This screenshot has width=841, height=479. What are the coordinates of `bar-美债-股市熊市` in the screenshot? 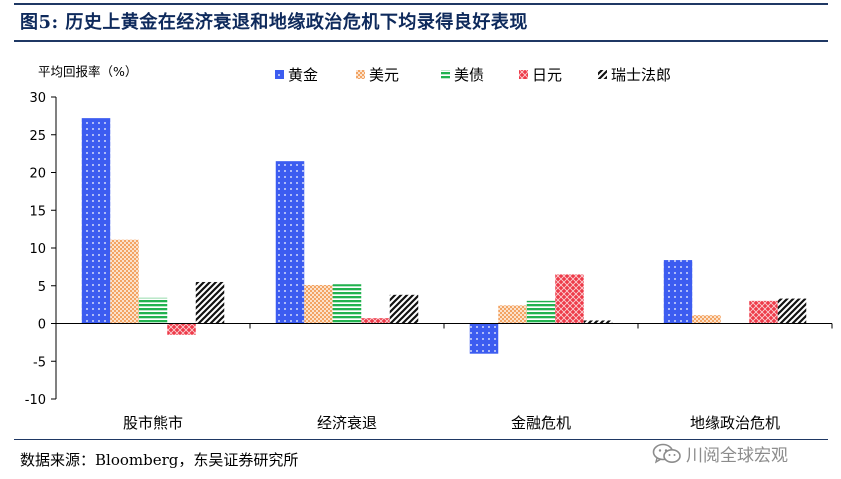 It's located at (153, 310).